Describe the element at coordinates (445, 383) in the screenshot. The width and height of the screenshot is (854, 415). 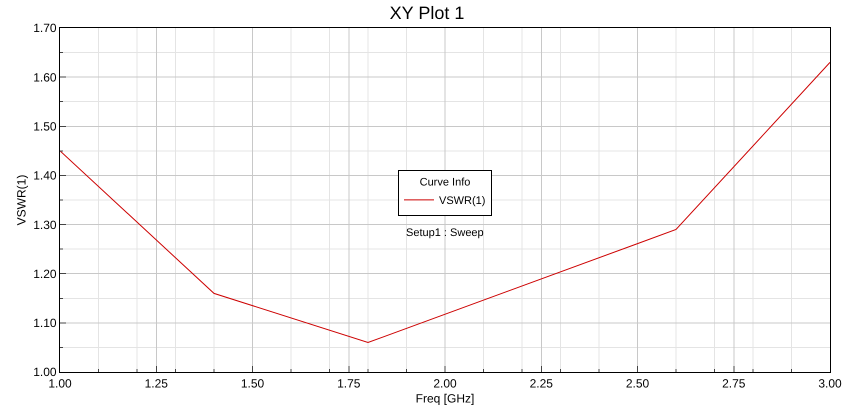
I see `x-tick-label: 2.00` at that location.